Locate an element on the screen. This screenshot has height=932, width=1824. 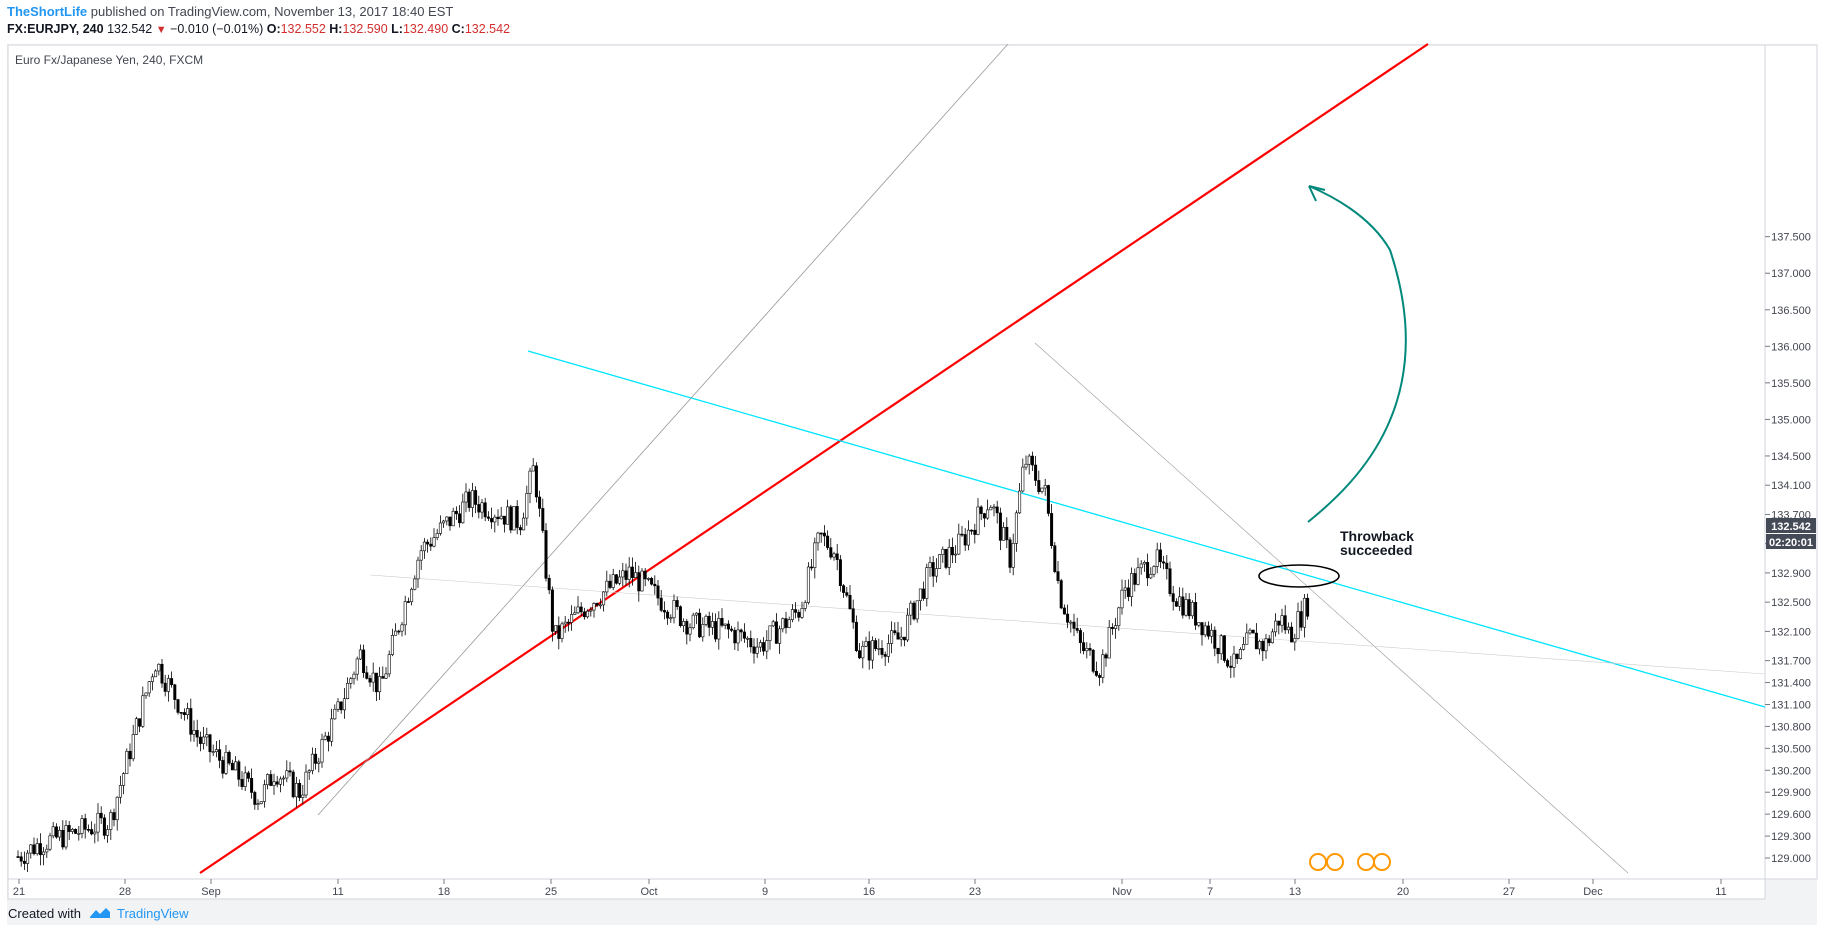
low-value: 132.490 is located at coordinates (425, 29).